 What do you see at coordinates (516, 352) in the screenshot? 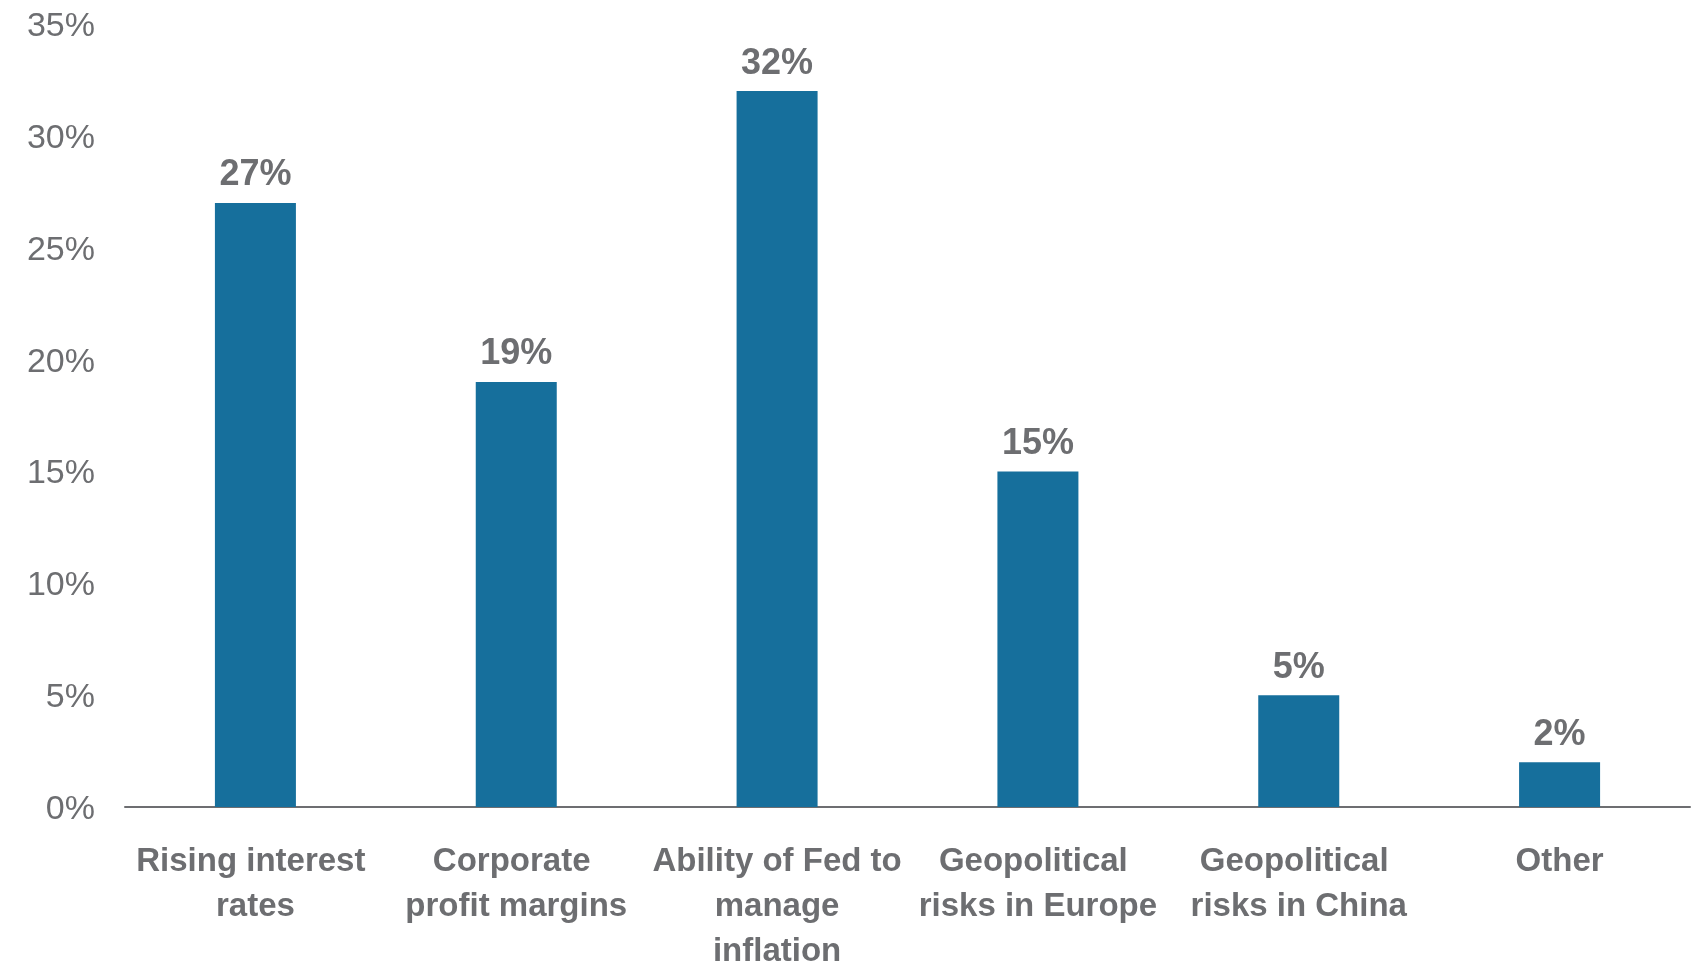
I see `data-label: 19%` at bounding box center [516, 352].